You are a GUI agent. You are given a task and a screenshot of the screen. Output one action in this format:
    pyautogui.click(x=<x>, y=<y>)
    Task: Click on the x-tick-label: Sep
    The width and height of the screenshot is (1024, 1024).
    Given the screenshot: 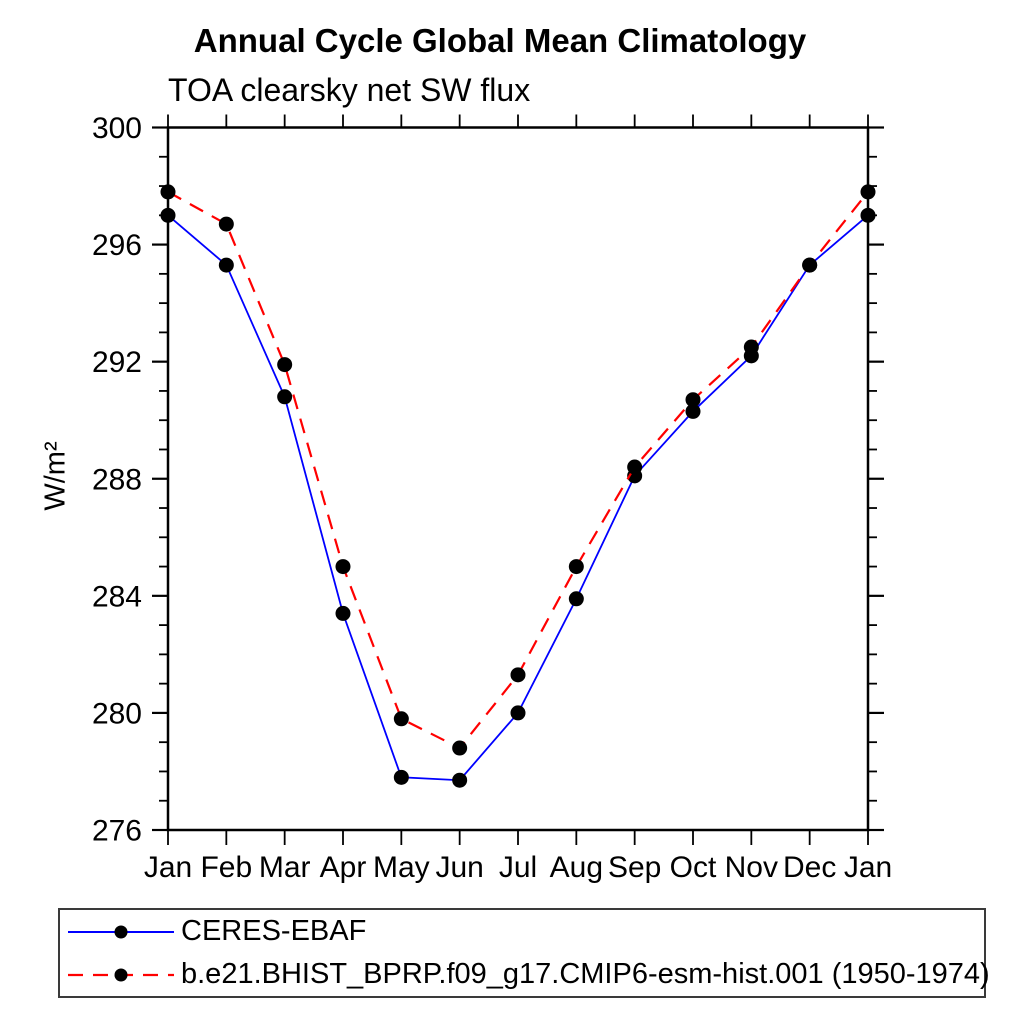 What is the action you would take?
    pyautogui.click(x=634, y=867)
    